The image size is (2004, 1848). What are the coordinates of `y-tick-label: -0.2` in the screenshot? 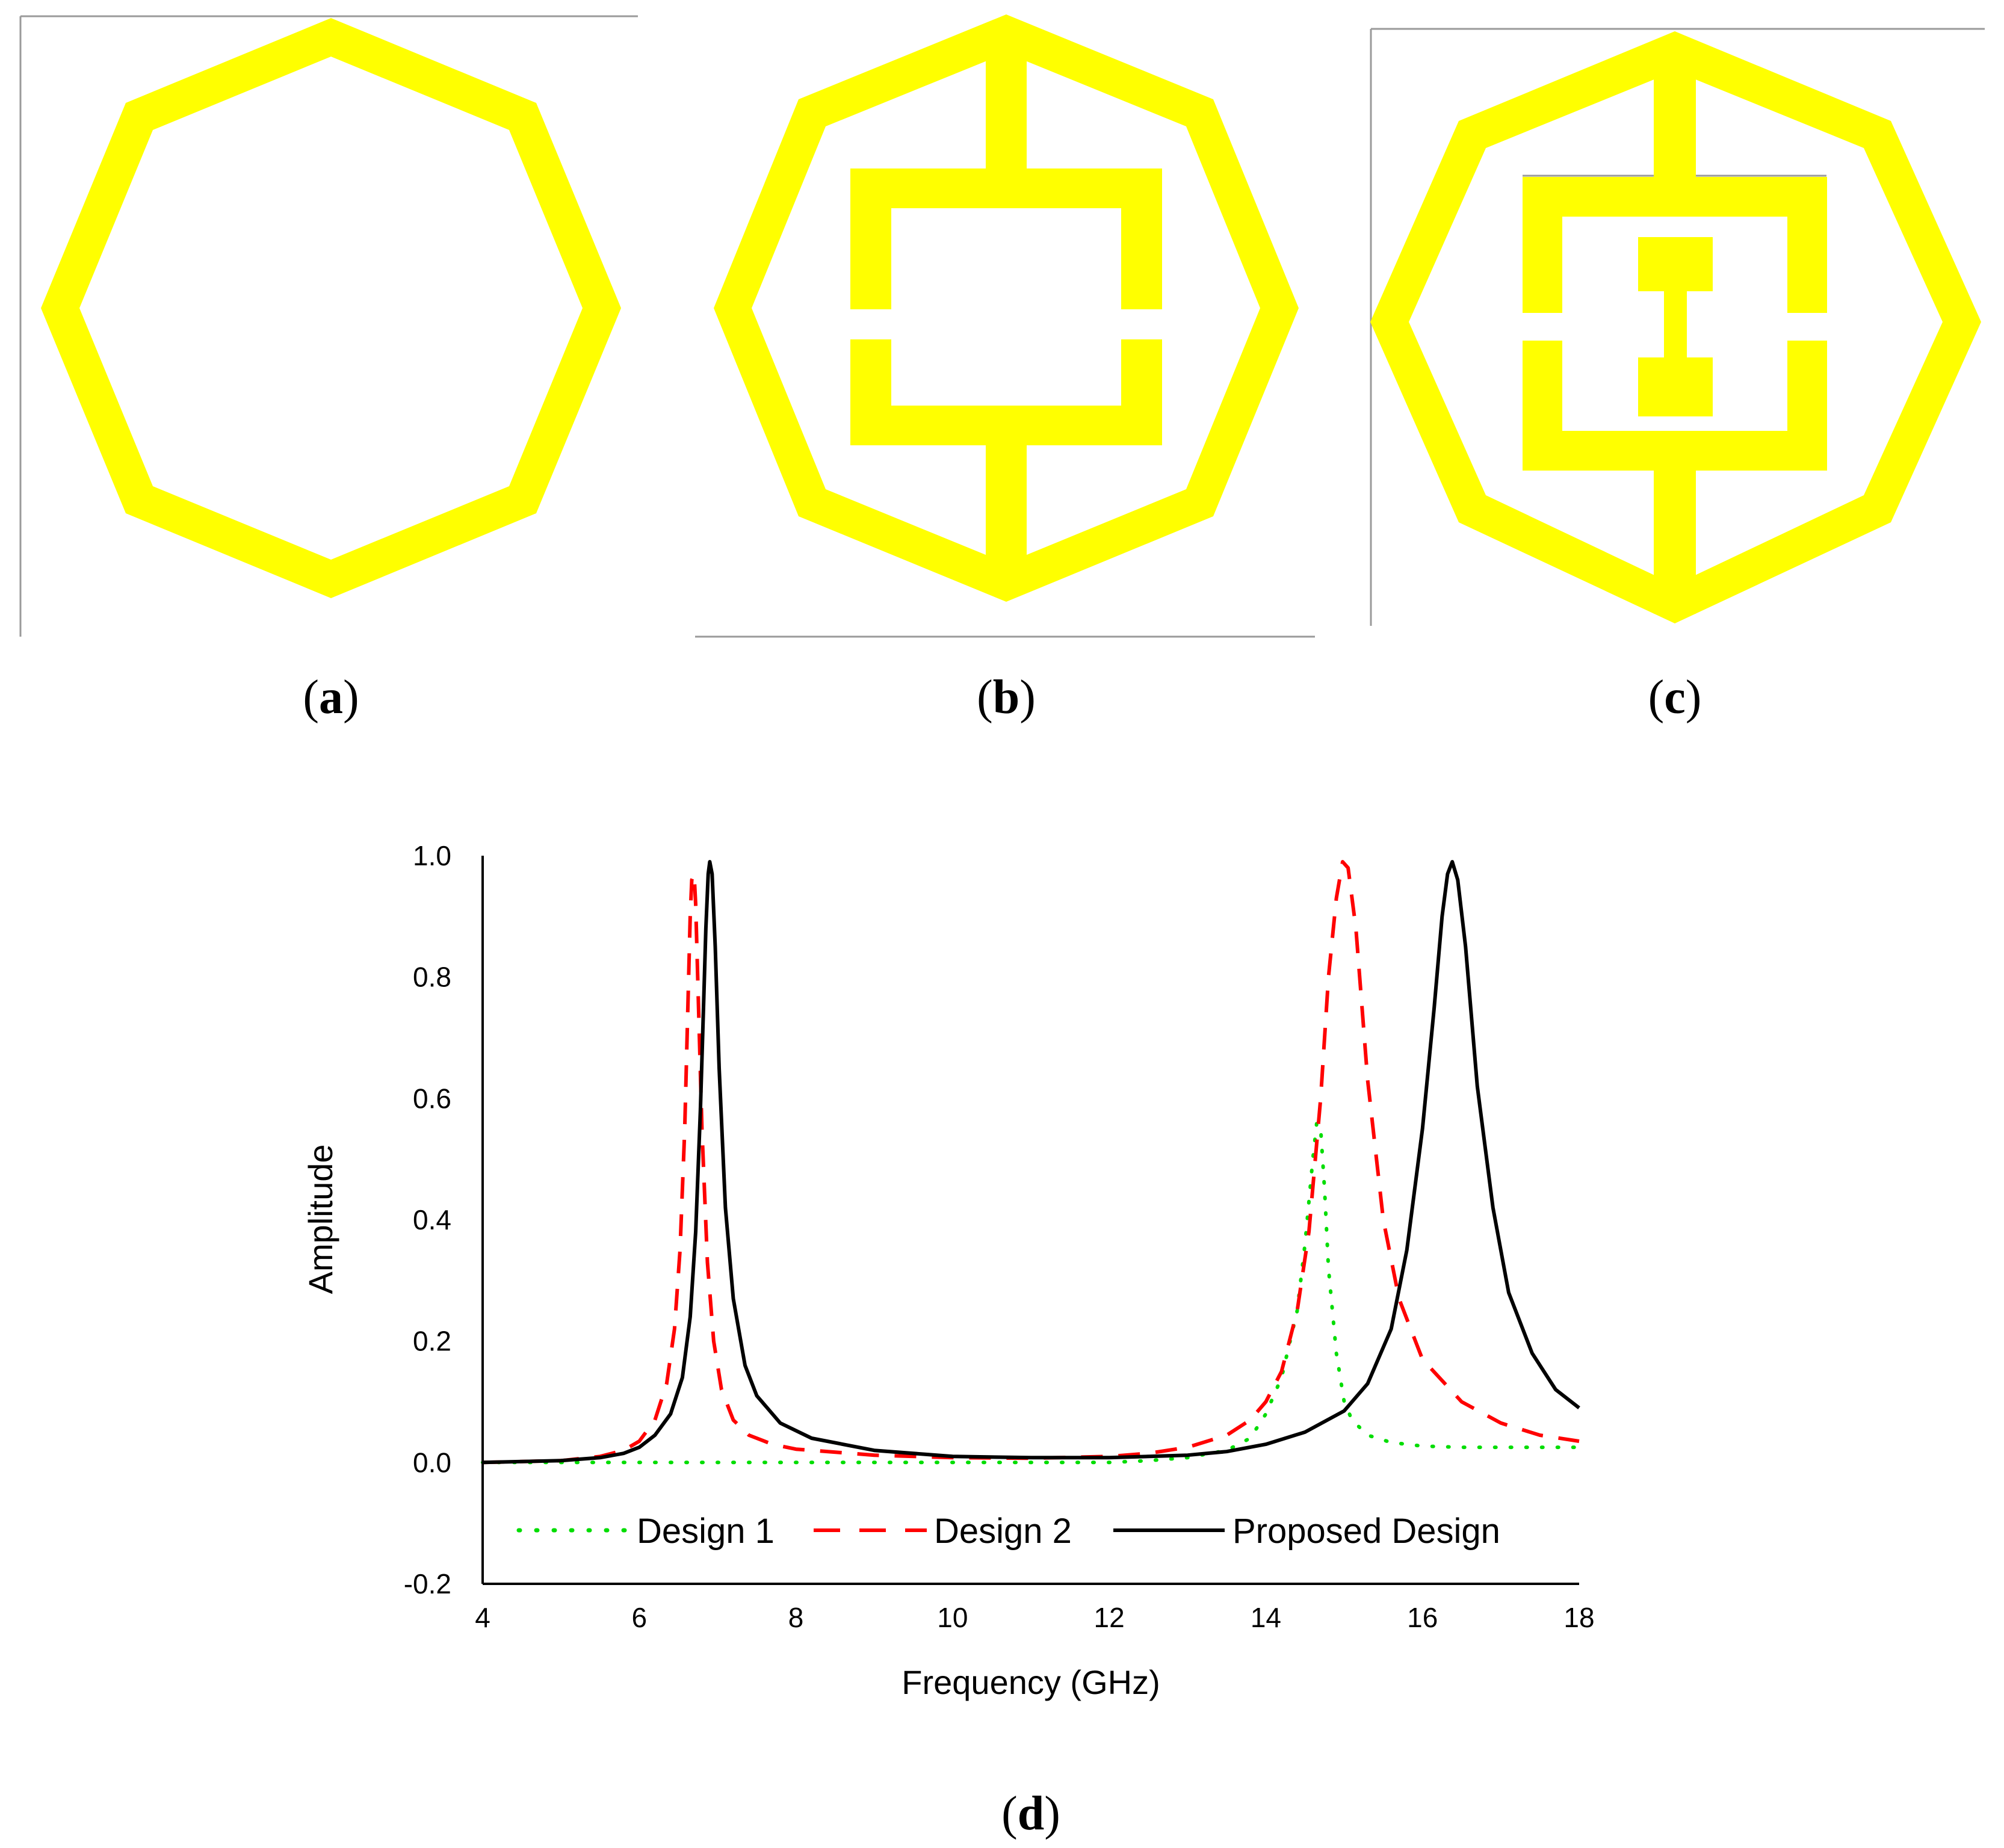 It's located at (427, 1584).